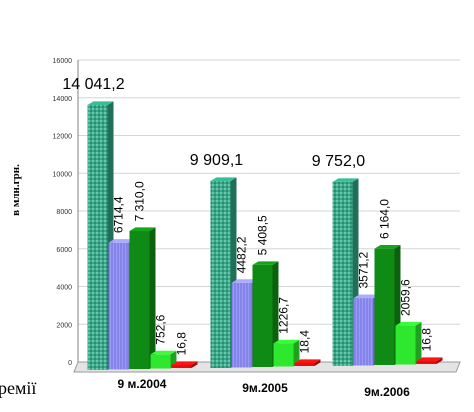 This screenshot has height=412, width=474. I want to click on cropped-text-fragment: ремії, so click(18, 388).